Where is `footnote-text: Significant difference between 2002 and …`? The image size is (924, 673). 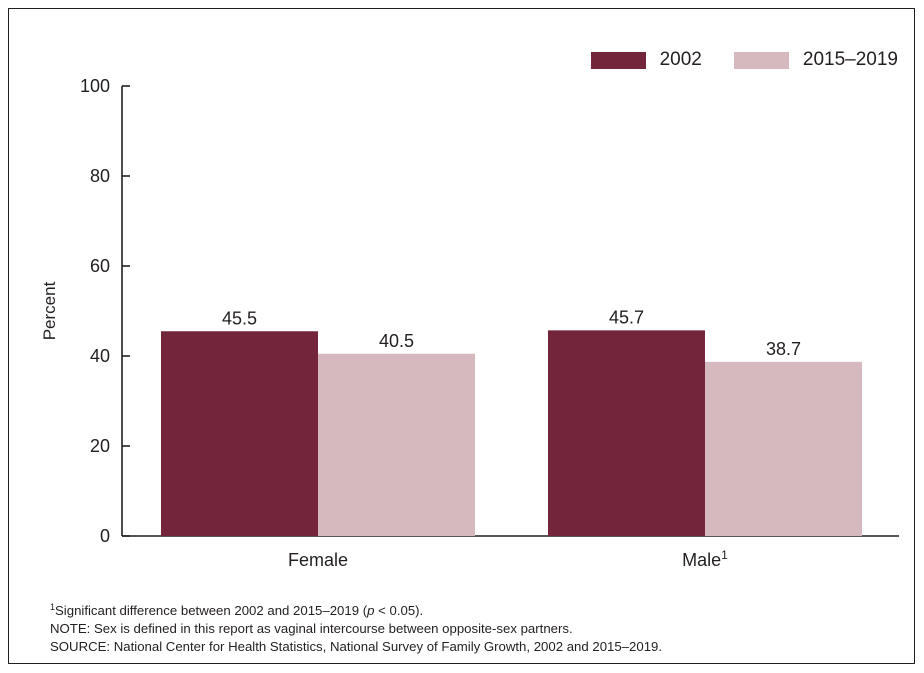
footnote-text: Significant difference between 2002 and … is located at coordinates (211, 610).